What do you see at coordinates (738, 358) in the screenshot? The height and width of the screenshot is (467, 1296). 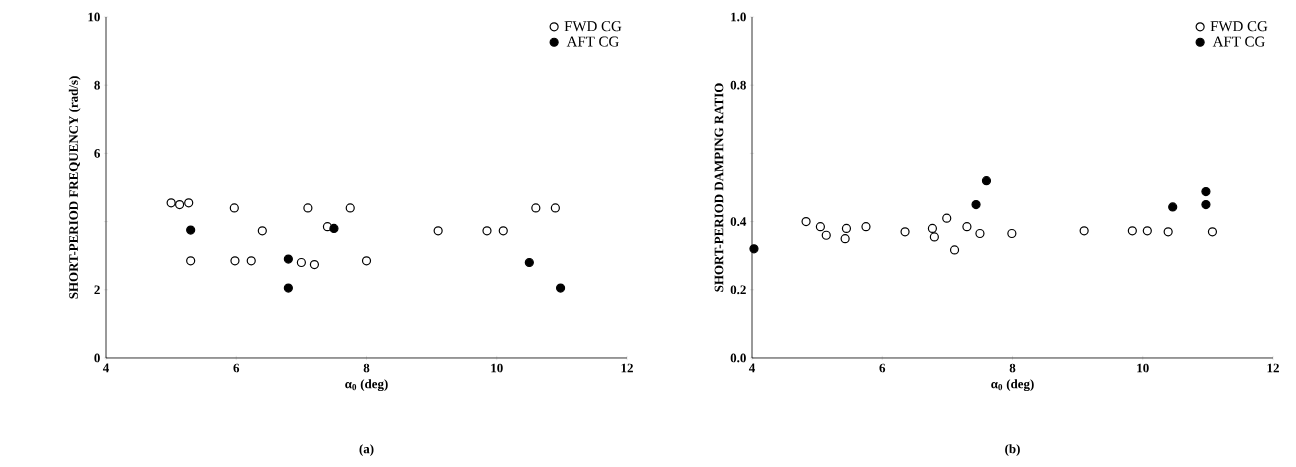 I see `y-tick-label: 0.0` at bounding box center [738, 358].